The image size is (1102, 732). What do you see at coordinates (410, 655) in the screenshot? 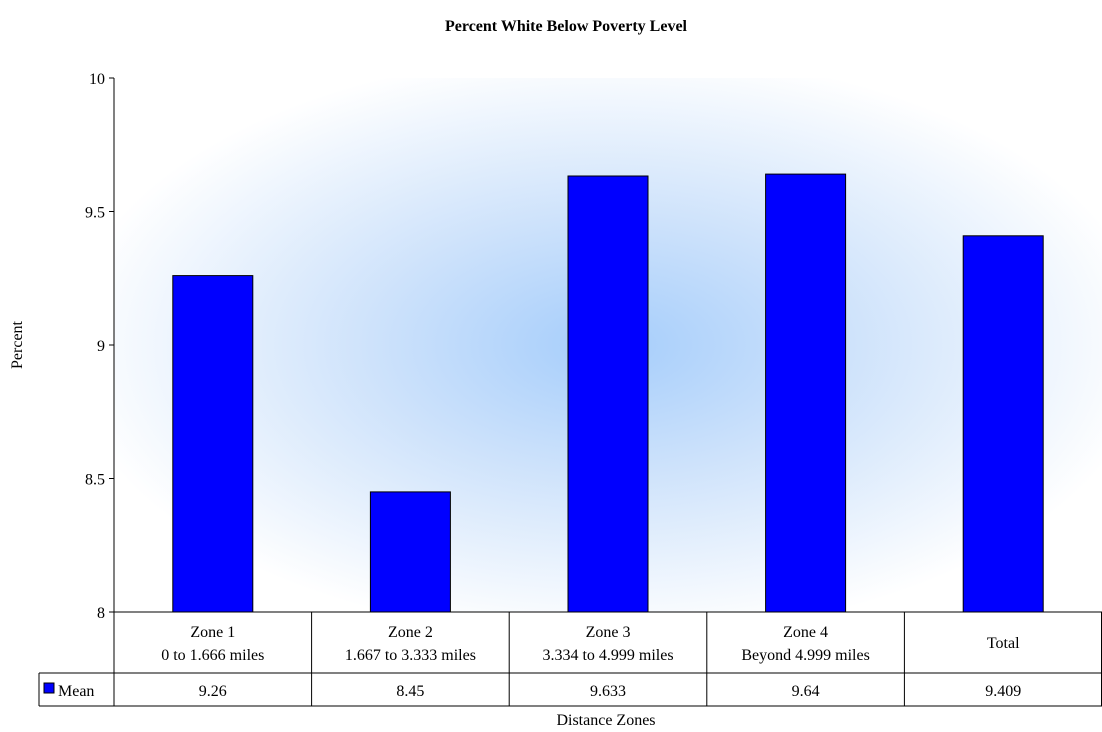
I see `category-label-range: 1.667 to 3.333 miles` at bounding box center [410, 655].